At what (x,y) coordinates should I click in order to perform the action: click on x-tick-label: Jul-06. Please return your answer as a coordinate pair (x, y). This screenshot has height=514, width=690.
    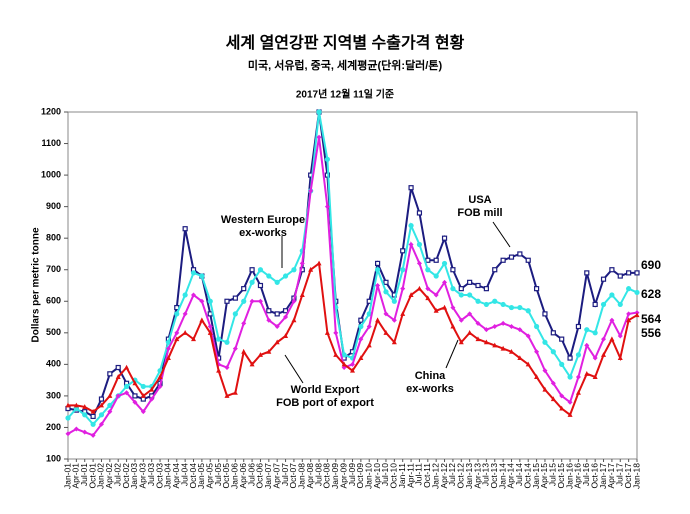
    Looking at the image, I should click on (251, 474).